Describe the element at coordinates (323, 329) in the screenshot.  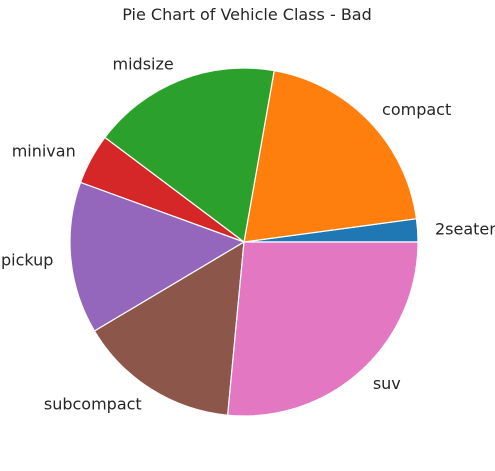
I see `pie-slice-suv` at that location.